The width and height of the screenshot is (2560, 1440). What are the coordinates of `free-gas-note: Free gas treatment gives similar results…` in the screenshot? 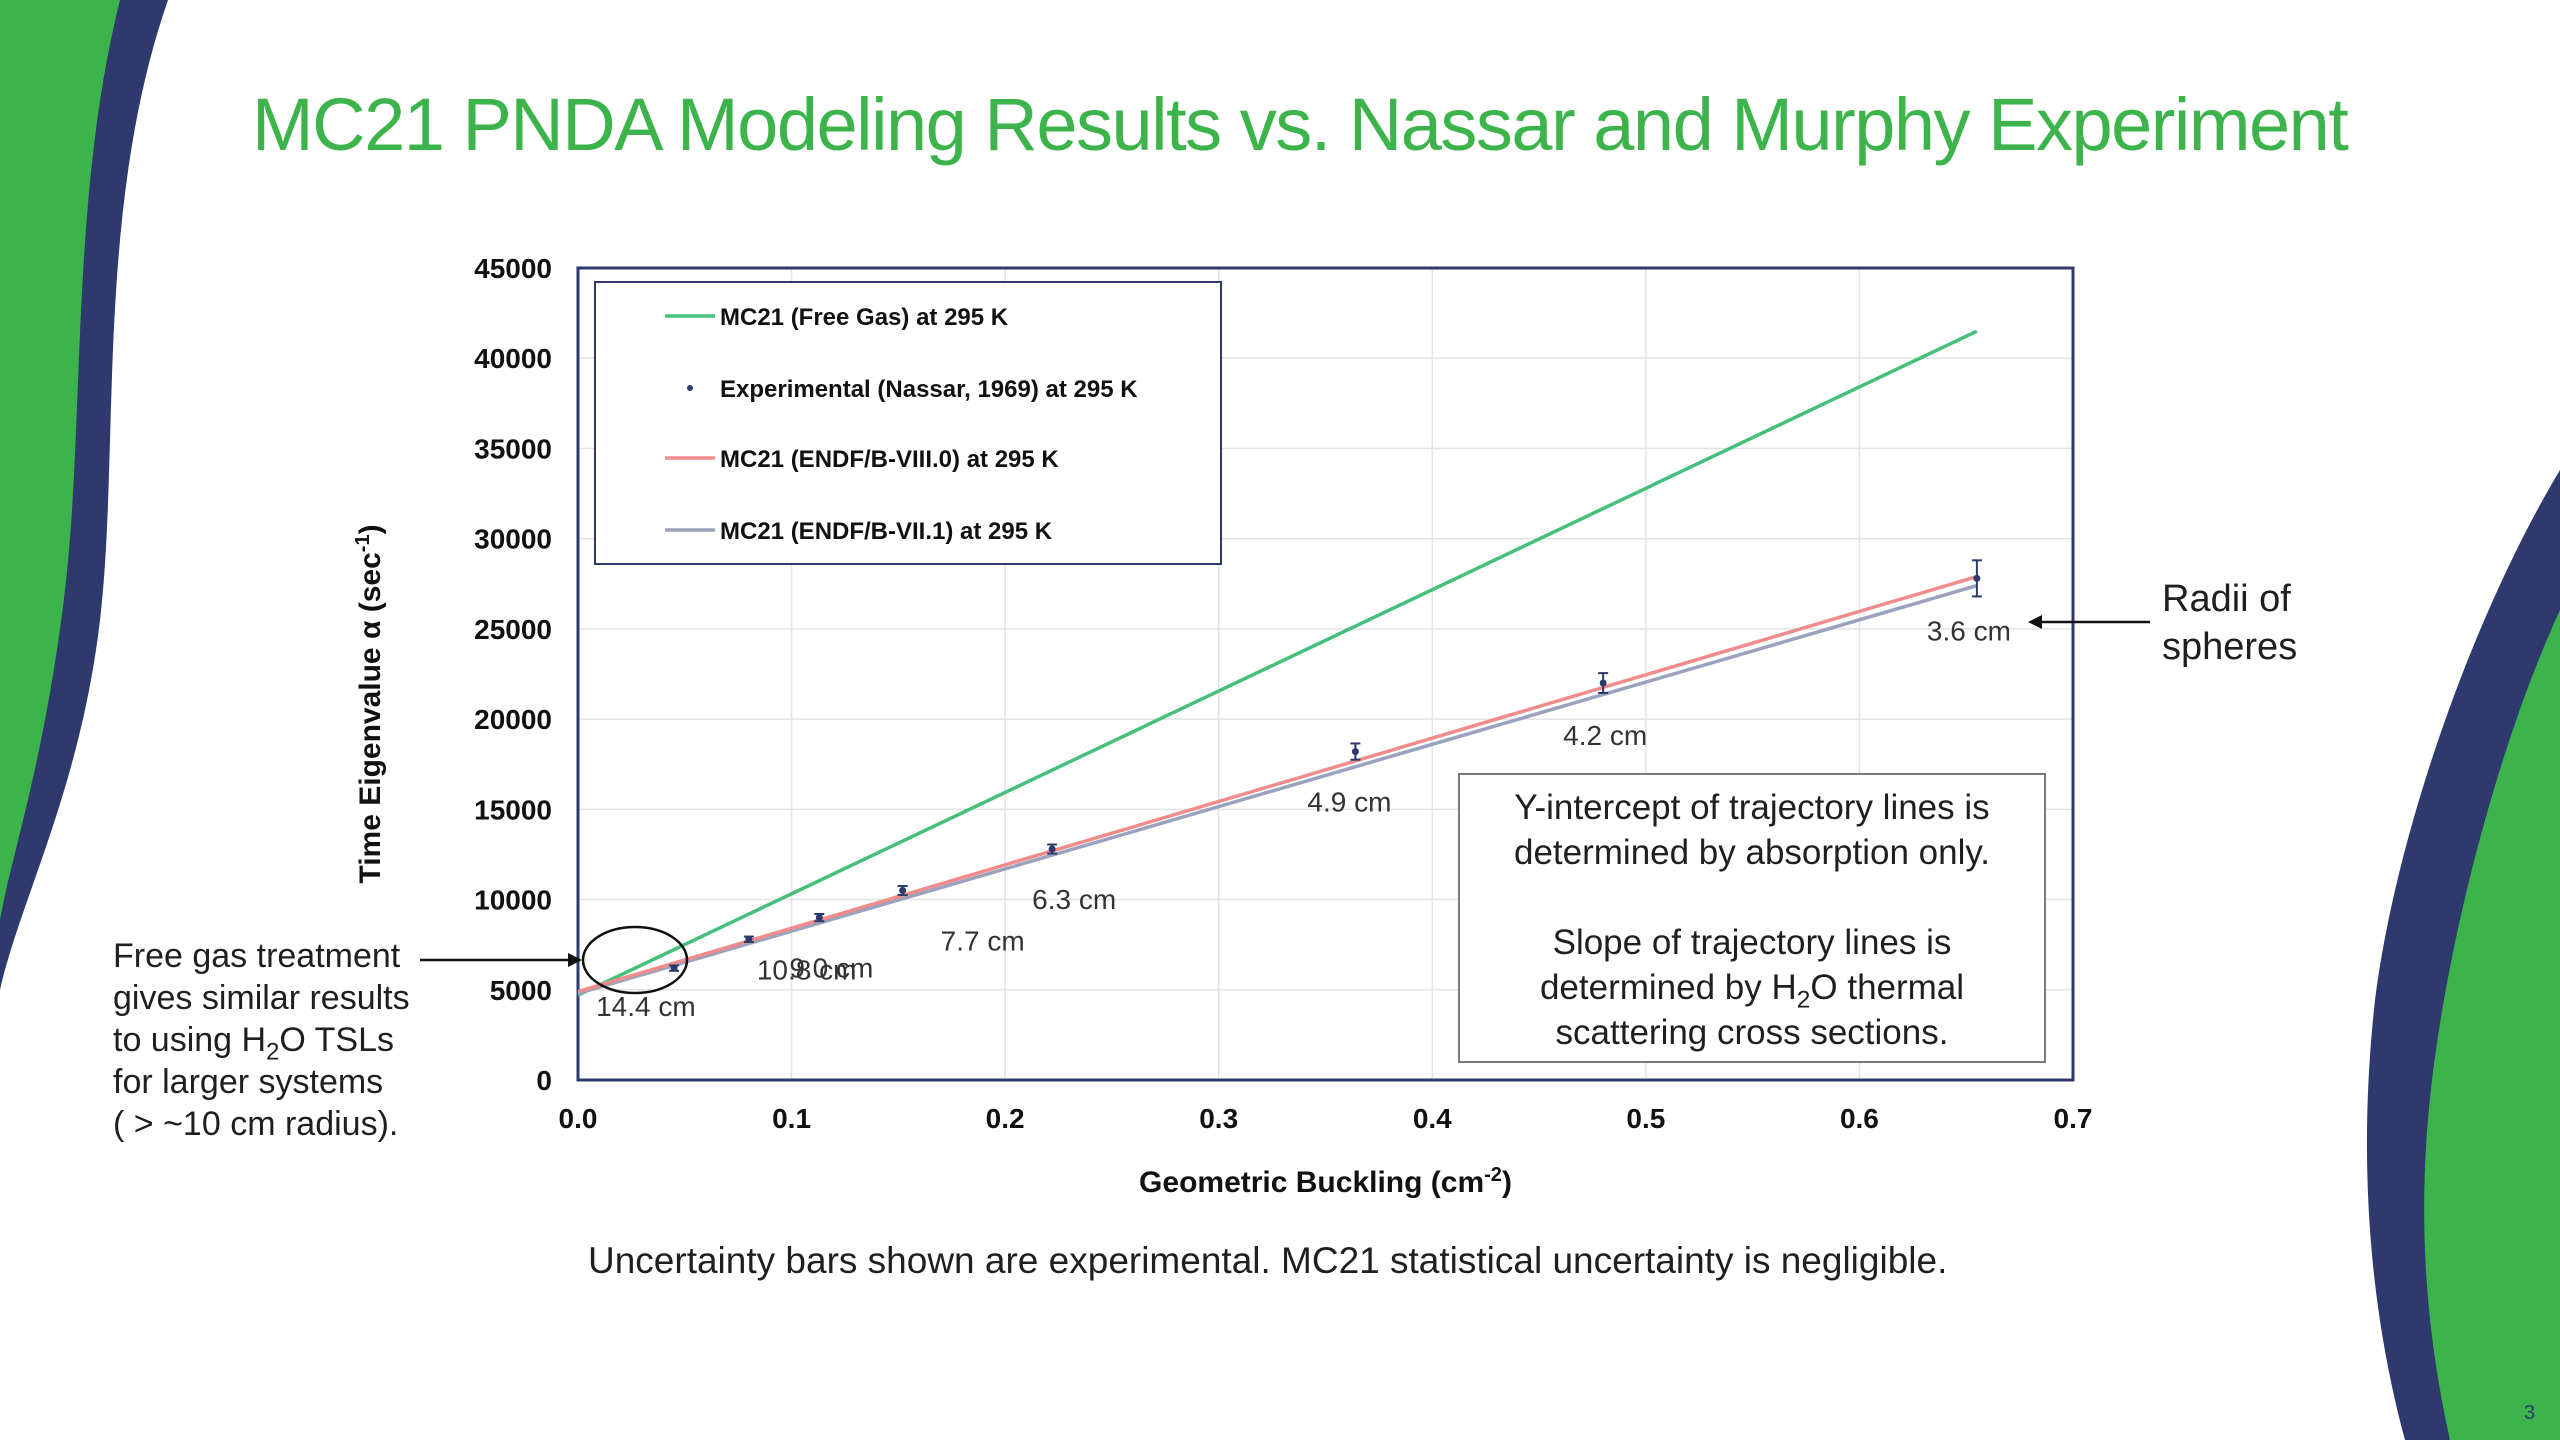 It's located at (261, 1040).